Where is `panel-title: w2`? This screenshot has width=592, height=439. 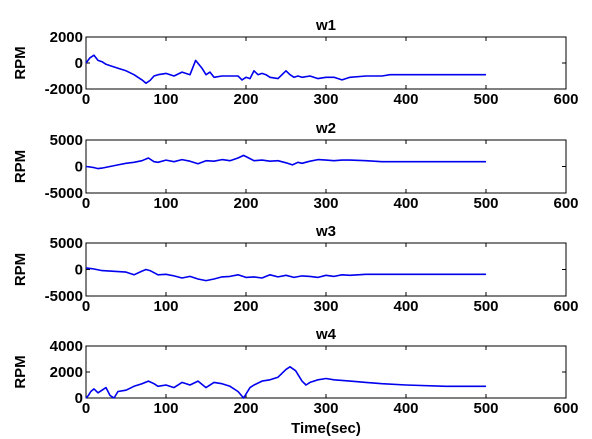 panel-title: w2 is located at coordinates (325, 128).